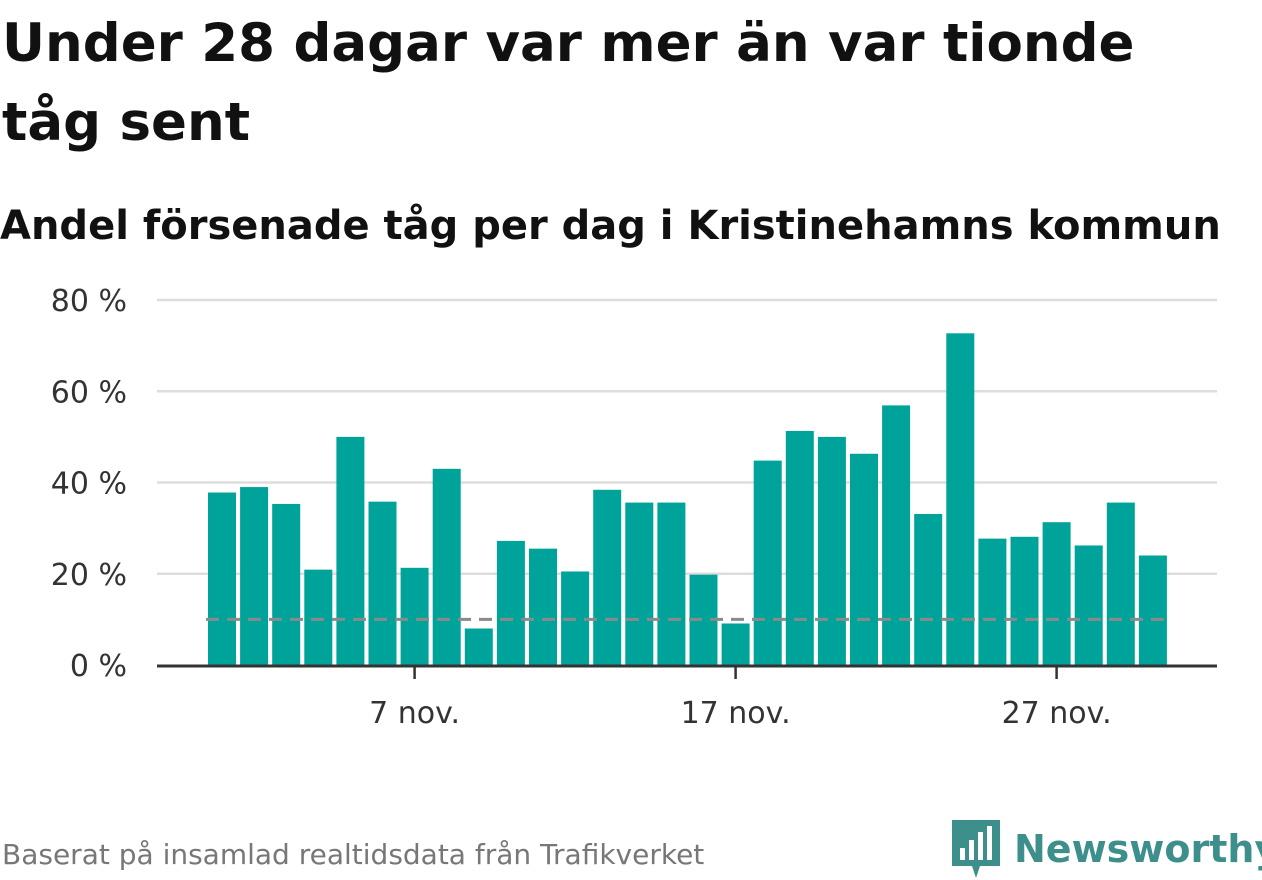 The image size is (1262, 880). Describe the element at coordinates (976, 849) in the screenshot. I see `newsworthy-chart-logo-icon` at that location.